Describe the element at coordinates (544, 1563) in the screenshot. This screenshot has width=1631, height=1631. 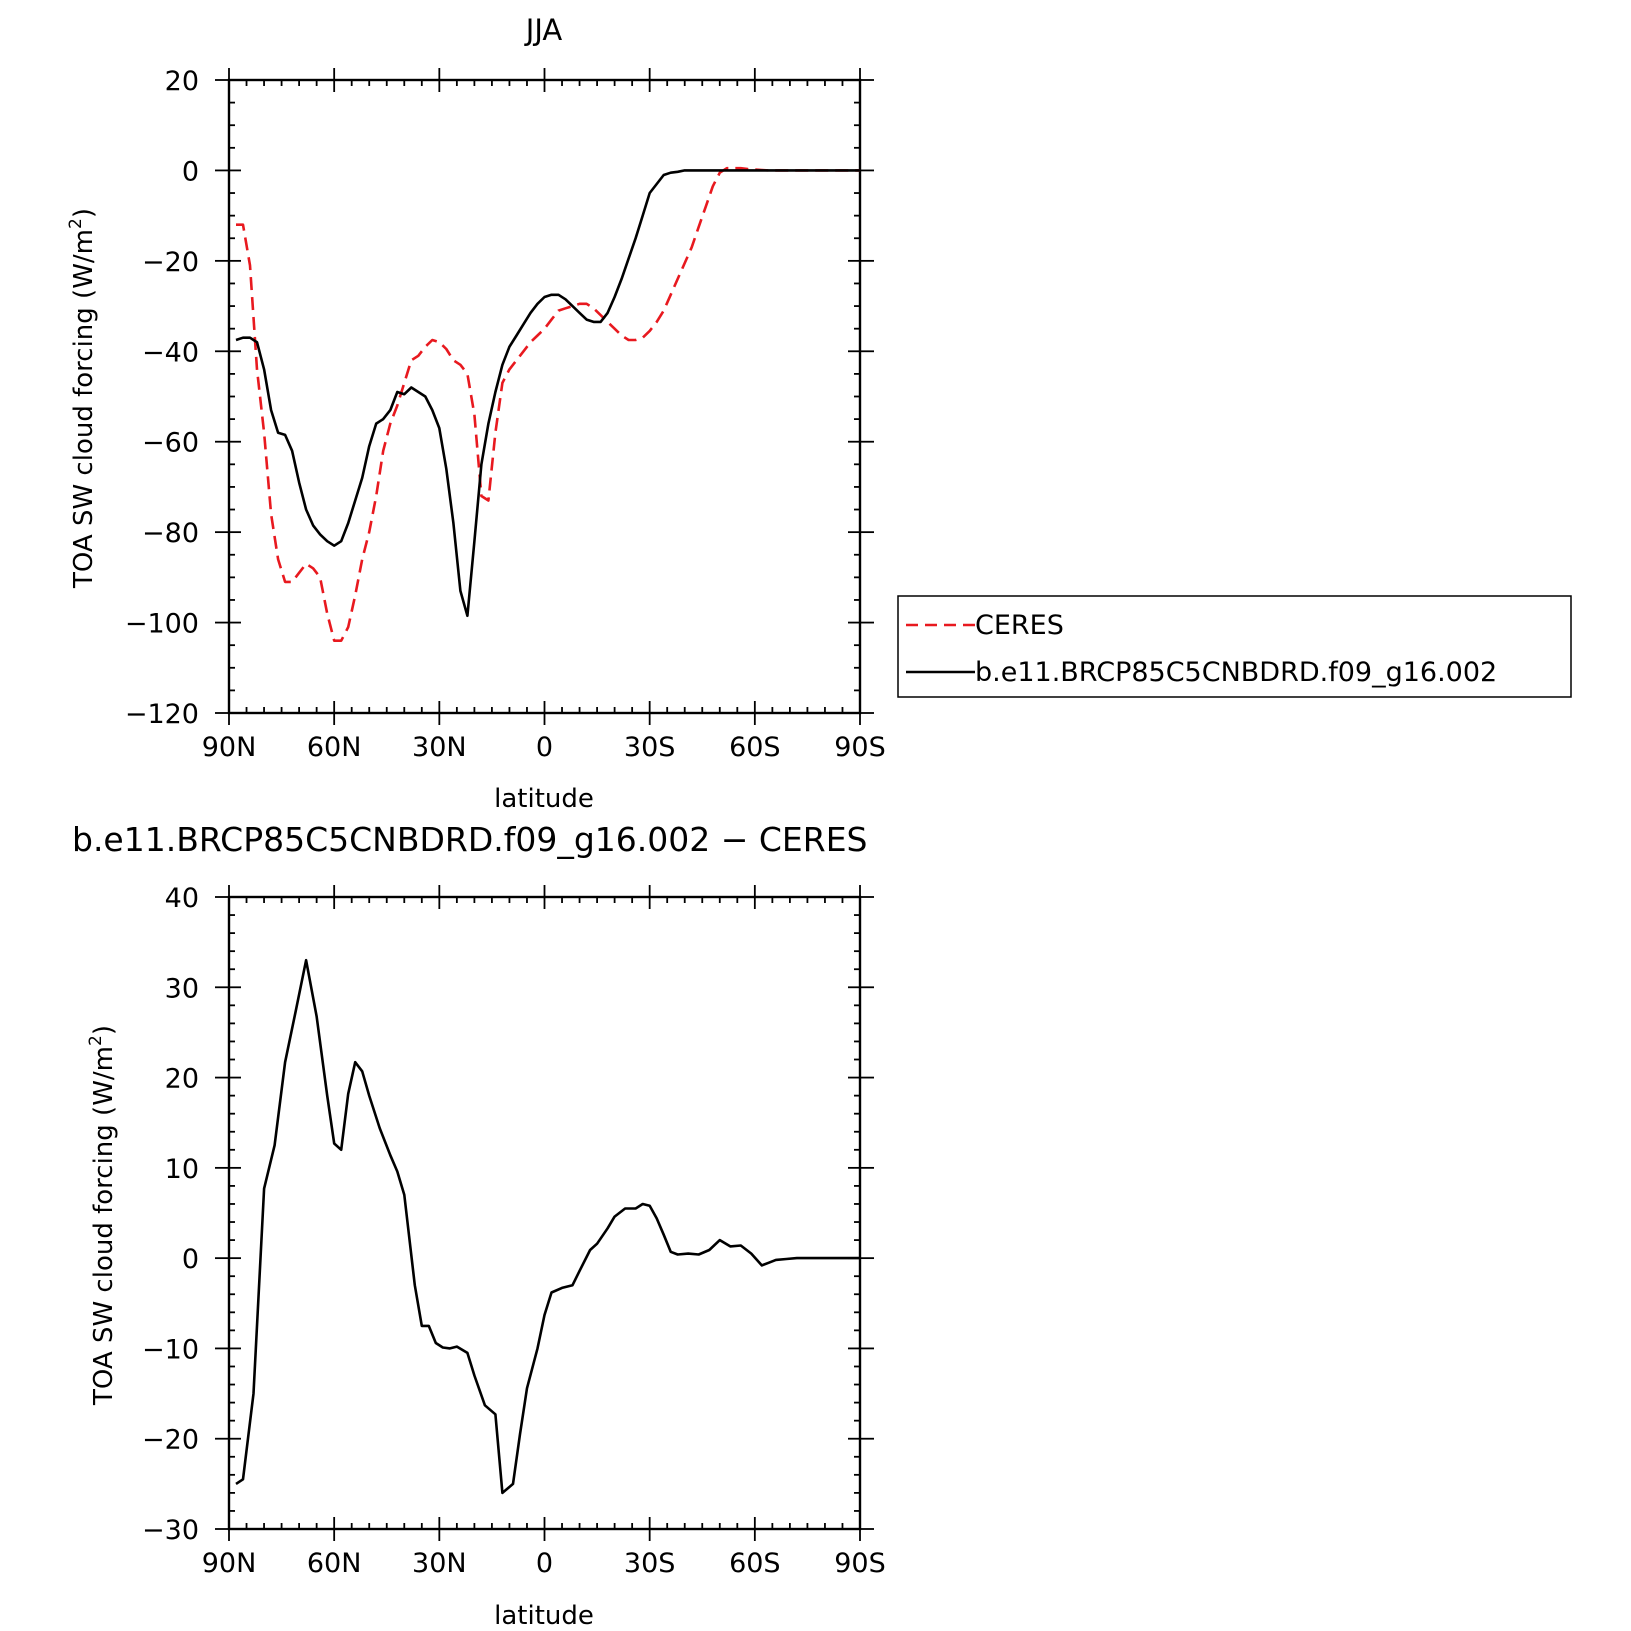
I see `bottom-x-tick-label: 0` at that location.